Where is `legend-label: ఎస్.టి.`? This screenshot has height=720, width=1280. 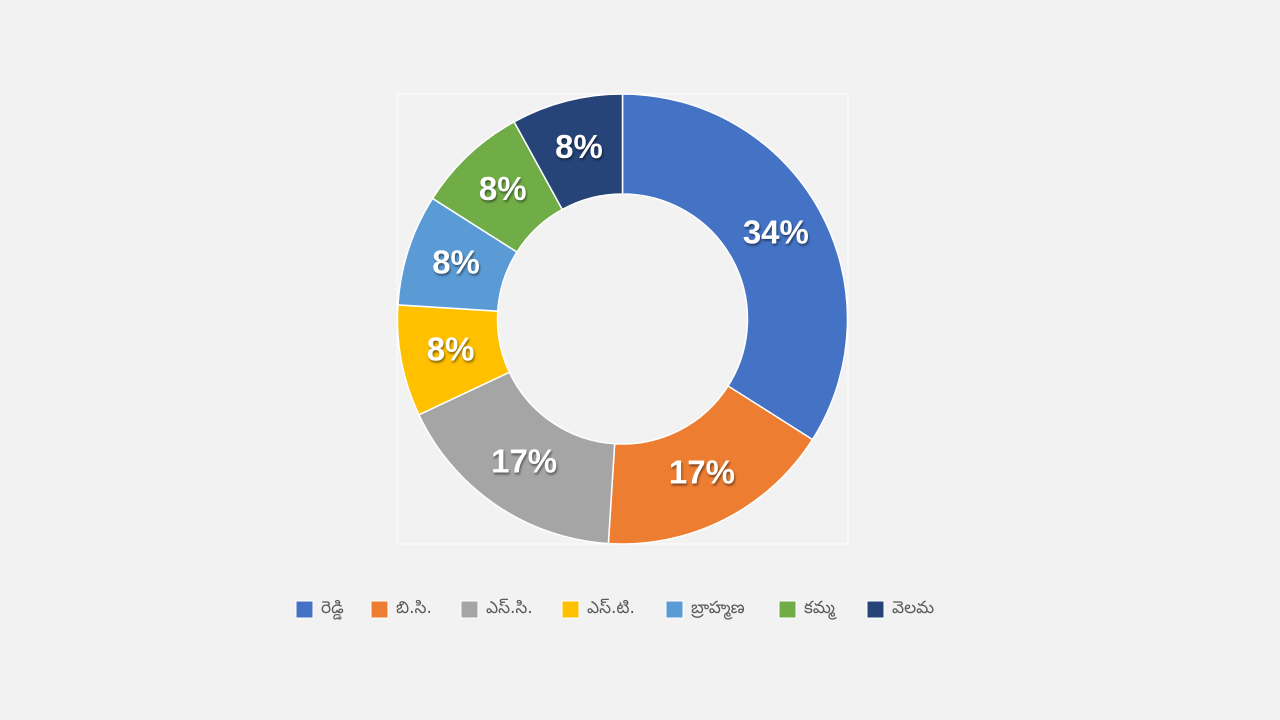 legend-label: ఎస్.టి. is located at coordinates (611, 608).